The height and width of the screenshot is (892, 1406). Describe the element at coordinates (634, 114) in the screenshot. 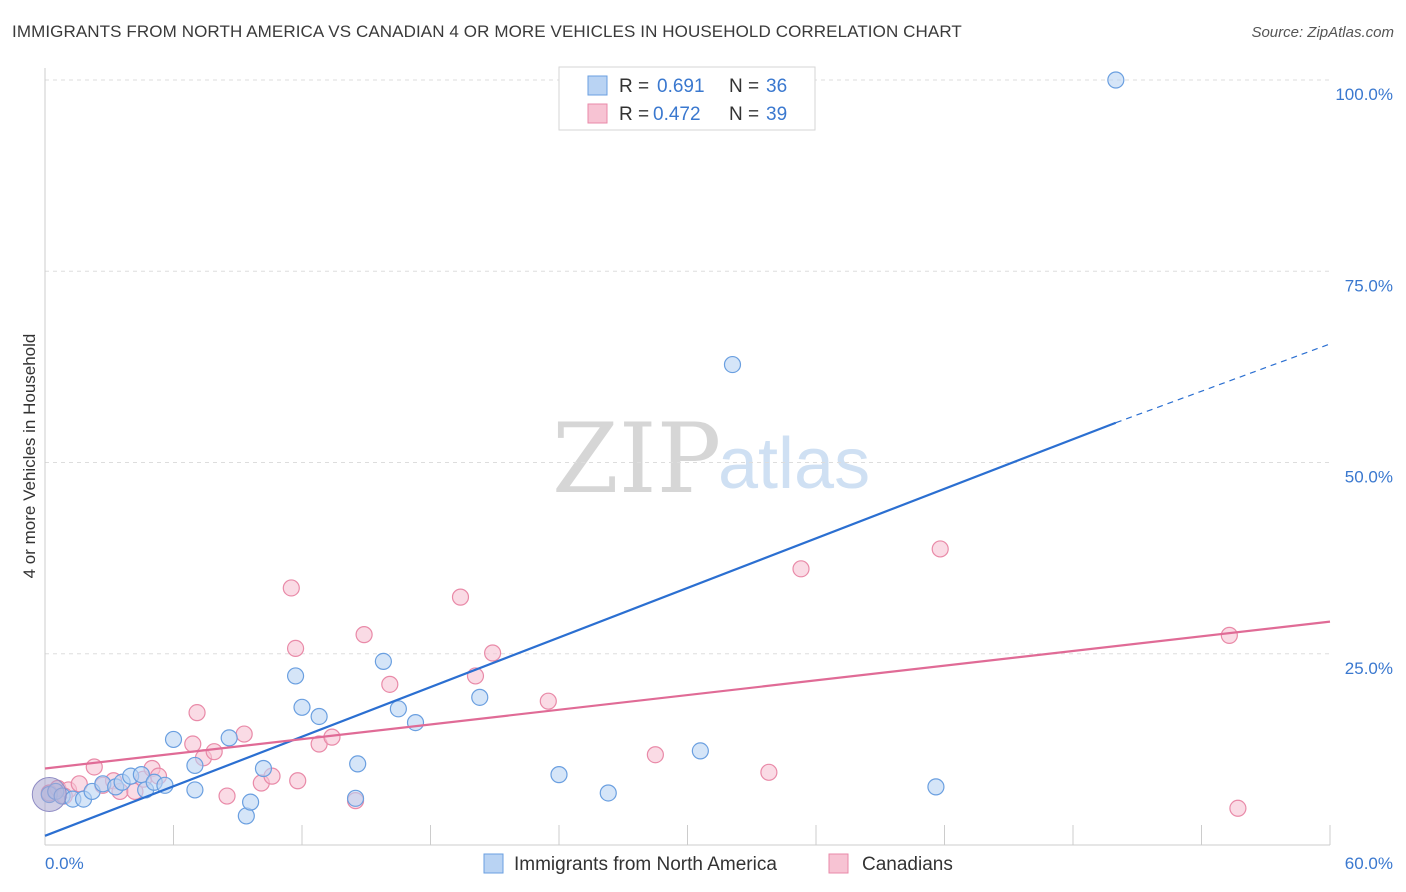

I see `legend-r-label-2: R =` at that location.